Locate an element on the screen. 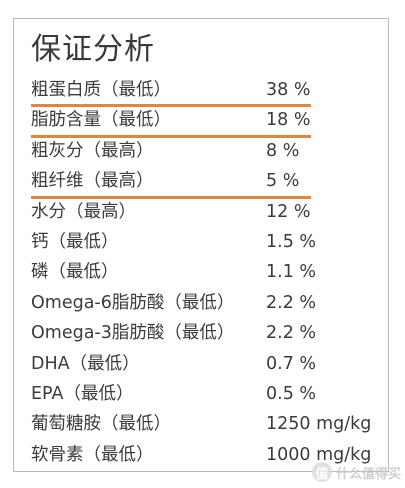 The image size is (405, 488). analysis-row-phosphorus: 磷（最低） 1.1 % is located at coordinates (206, 272).